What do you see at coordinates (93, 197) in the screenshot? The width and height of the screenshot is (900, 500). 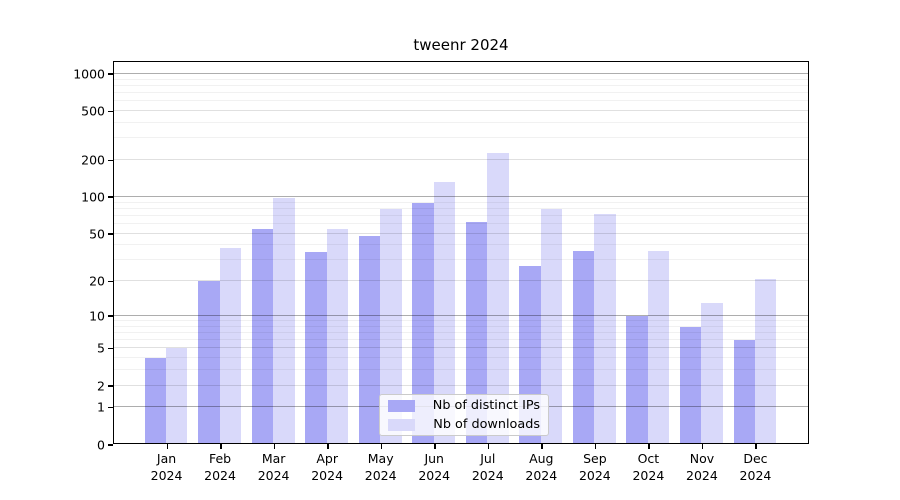 I see `y-tick-label: 100` at bounding box center [93, 197].